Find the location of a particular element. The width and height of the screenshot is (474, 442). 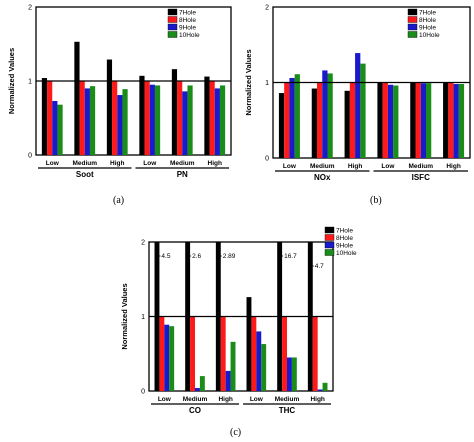

caption-a: (a) is located at coordinates (119, 200).